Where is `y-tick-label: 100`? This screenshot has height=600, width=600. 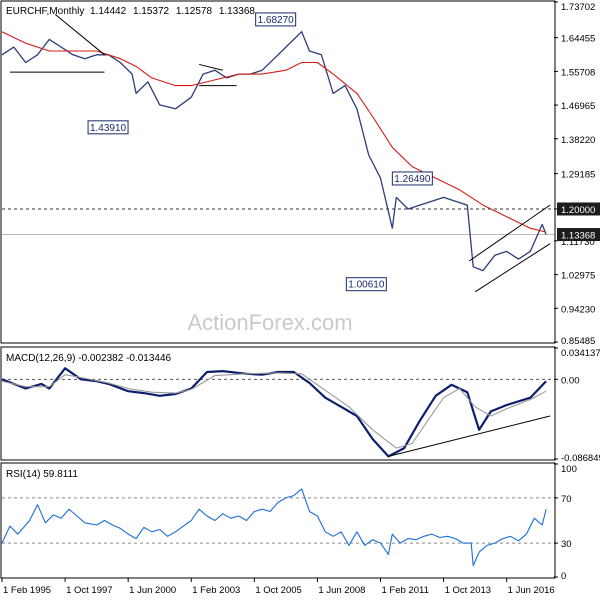 y-tick-label: 100 is located at coordinates (569, 469).